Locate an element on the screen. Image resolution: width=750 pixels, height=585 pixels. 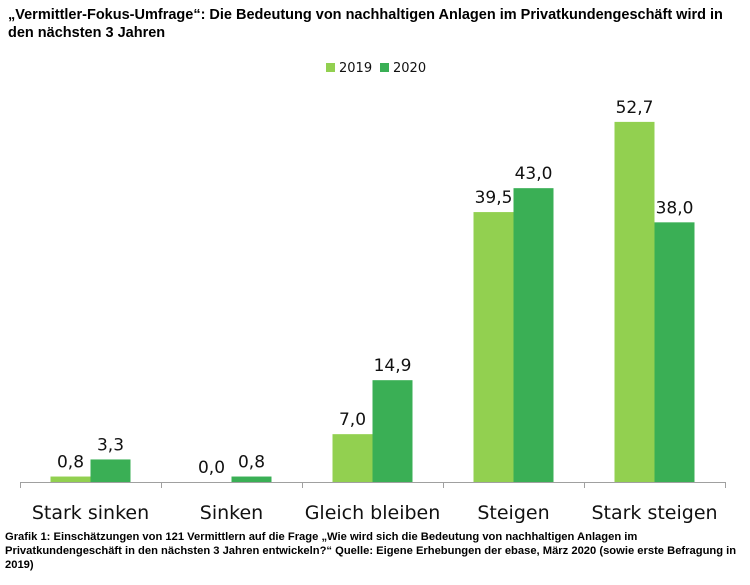
legend-swatch-2020 is located at coordinates (384, 67).